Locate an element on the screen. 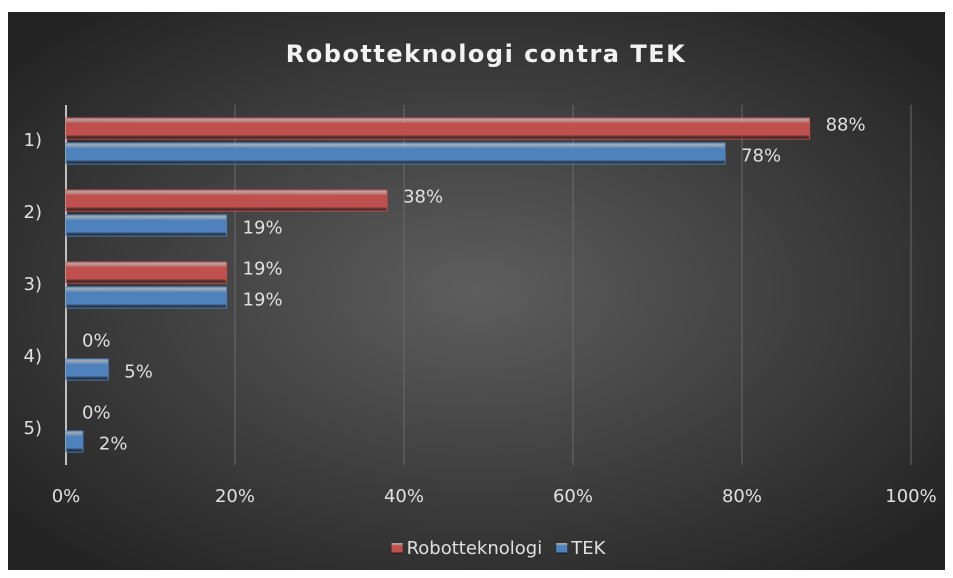  y-tick-label: 1) is located at coordinates (33, 140).